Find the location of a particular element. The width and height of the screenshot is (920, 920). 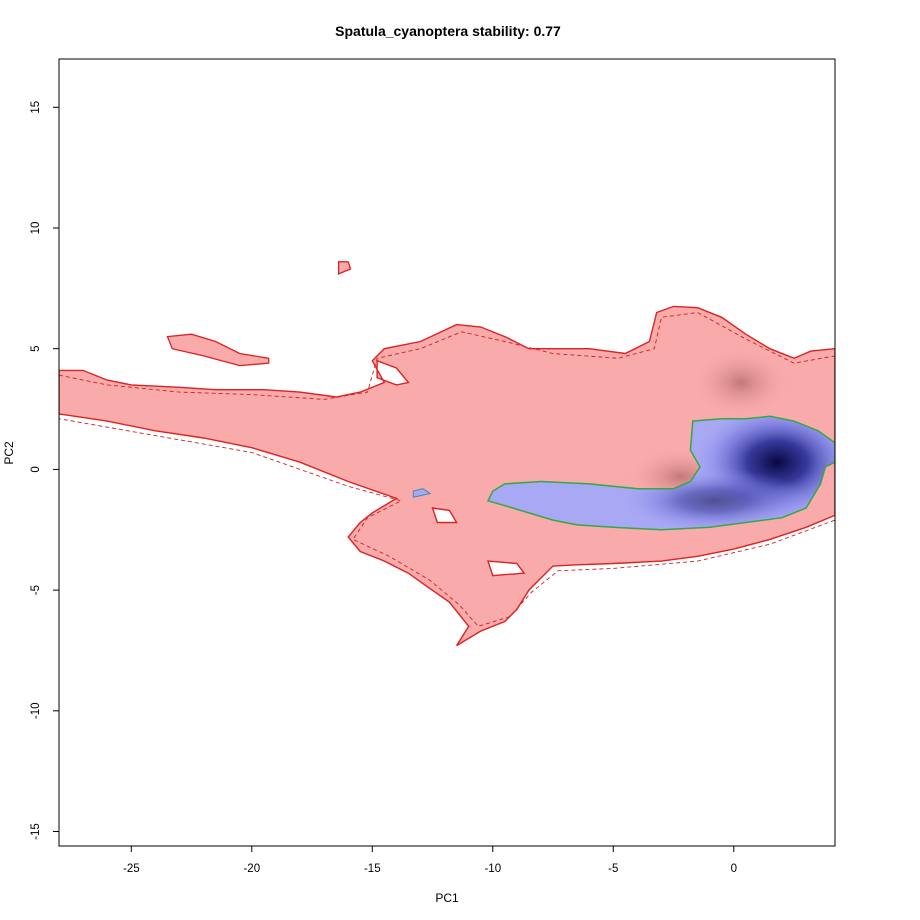

x-tick-label-5: 0 is located at coordinates (734, 869).